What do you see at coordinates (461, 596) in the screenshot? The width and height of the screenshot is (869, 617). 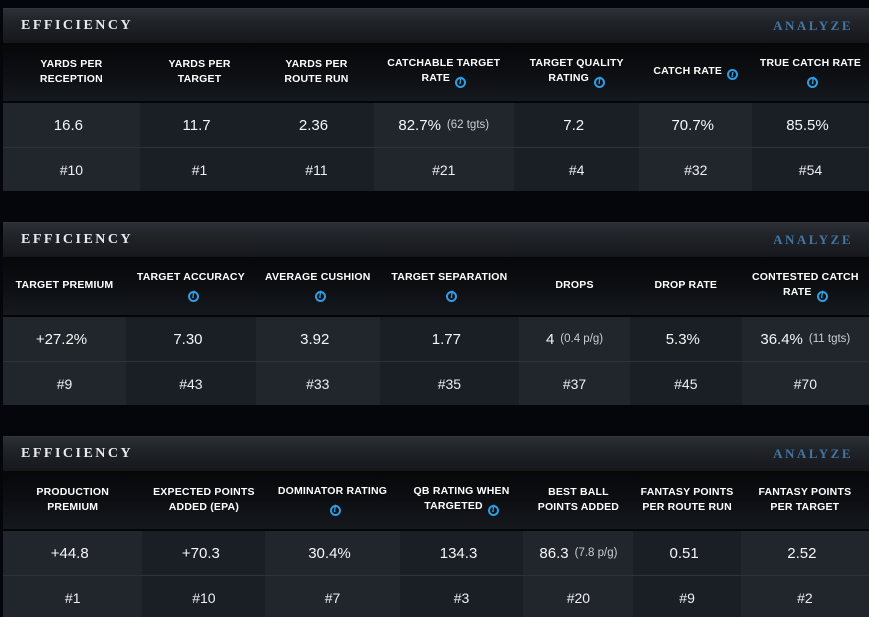 I see `stat-rank-cell: #3` at bounding box center [461, 596].